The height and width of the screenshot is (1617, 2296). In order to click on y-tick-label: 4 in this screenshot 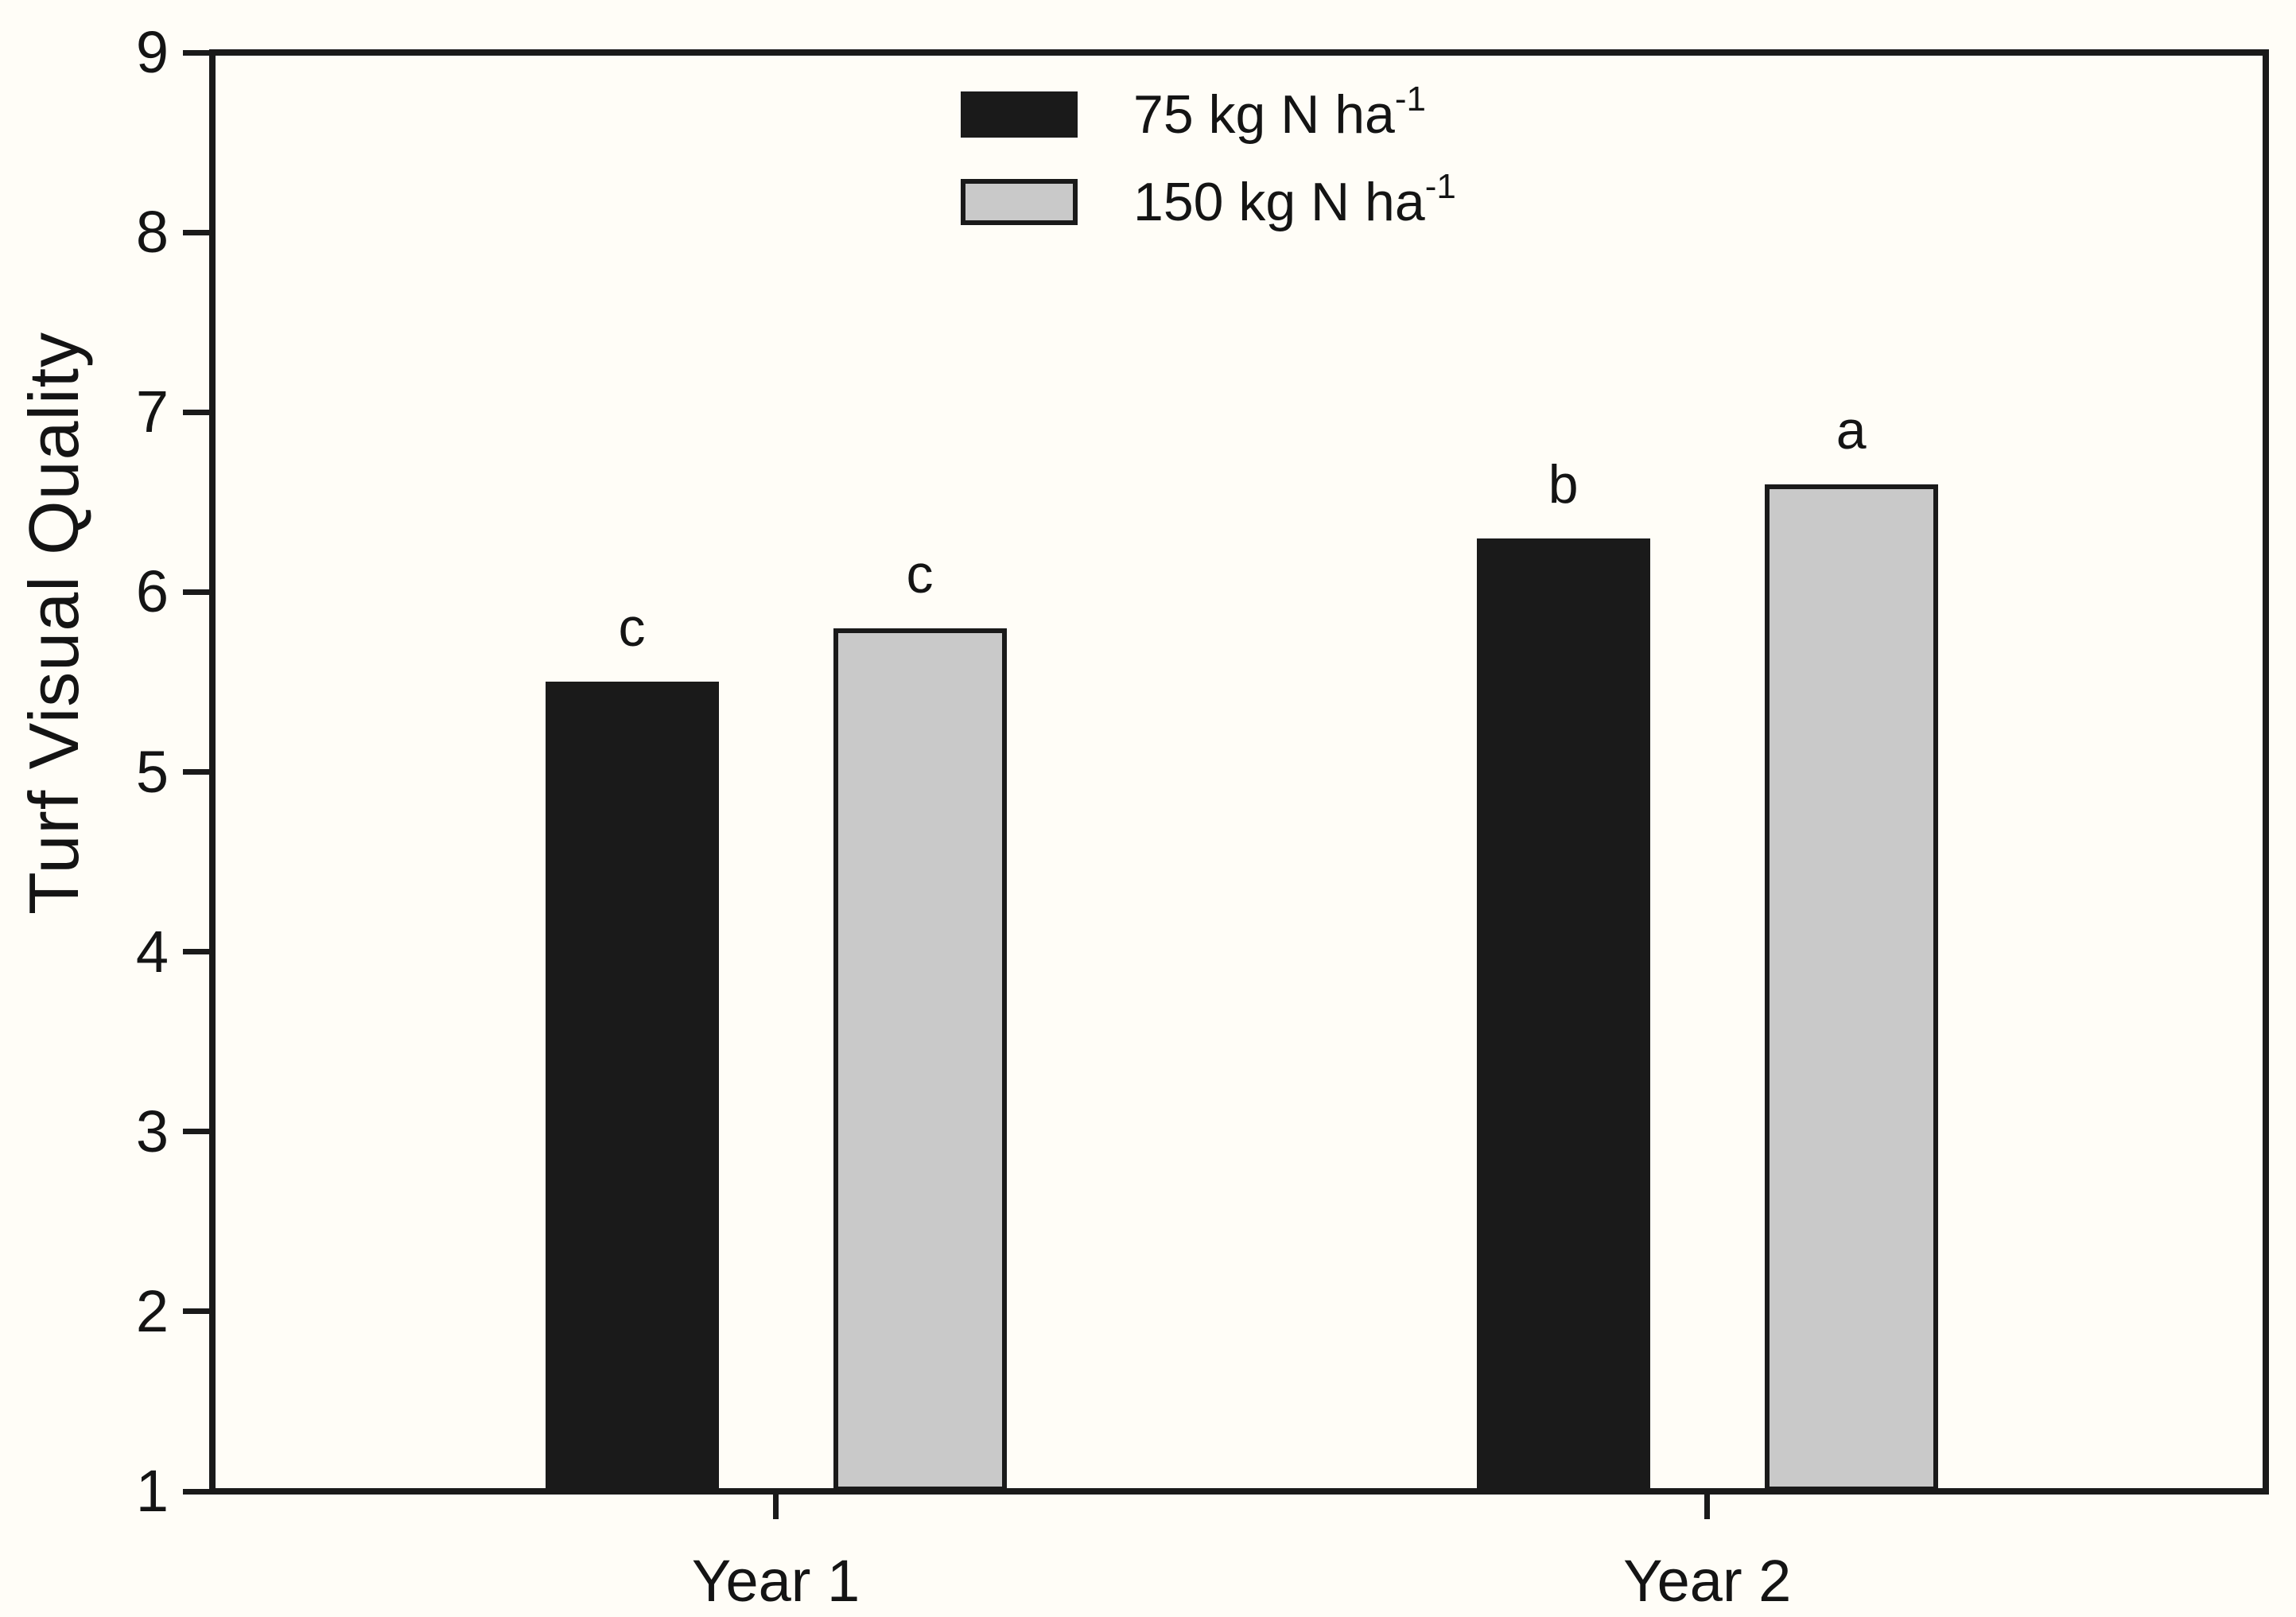, I will do `click(152, 951)`.